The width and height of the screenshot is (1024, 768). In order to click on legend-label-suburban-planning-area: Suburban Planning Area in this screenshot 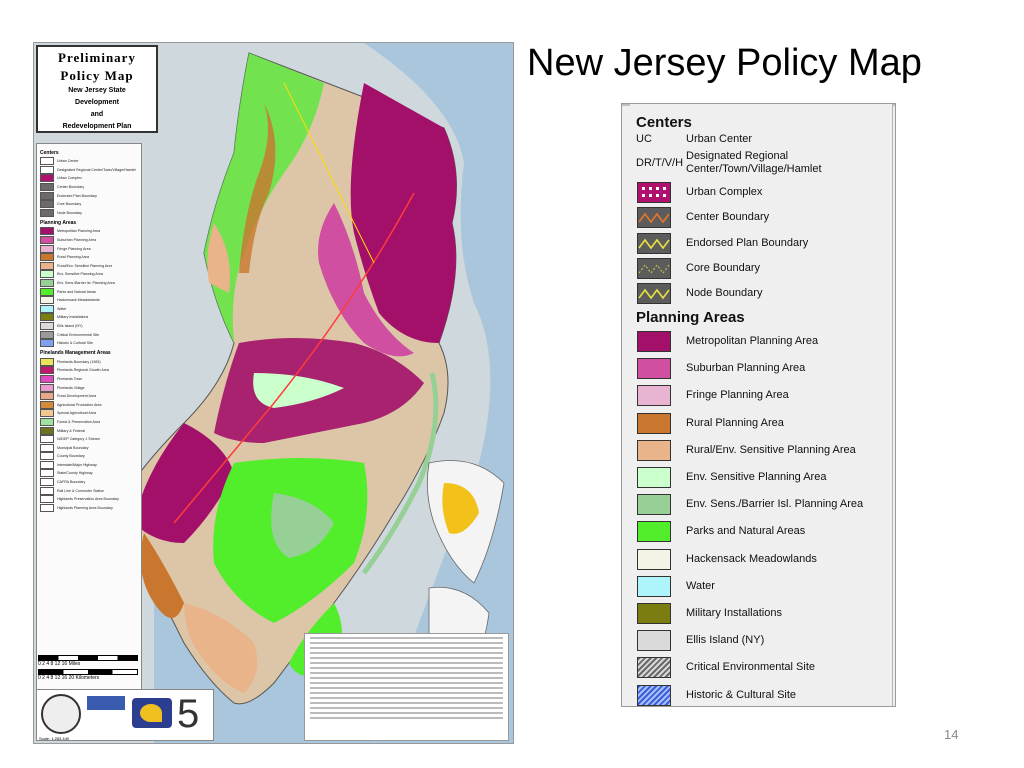, I will do `click(746, 368)`.